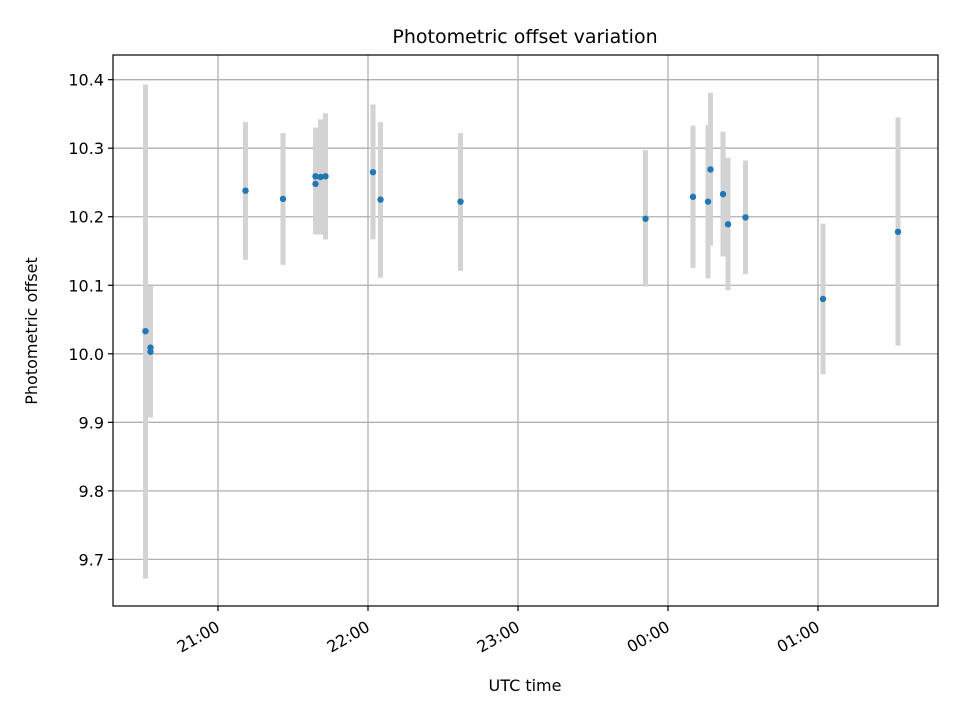  Describe the element at coordinates (90, 320) in the screenshot. I see `y-axis-ticks: 9.7 9.8 9.9 10.0 10.1 10.2 10.3 10.4` at that location.